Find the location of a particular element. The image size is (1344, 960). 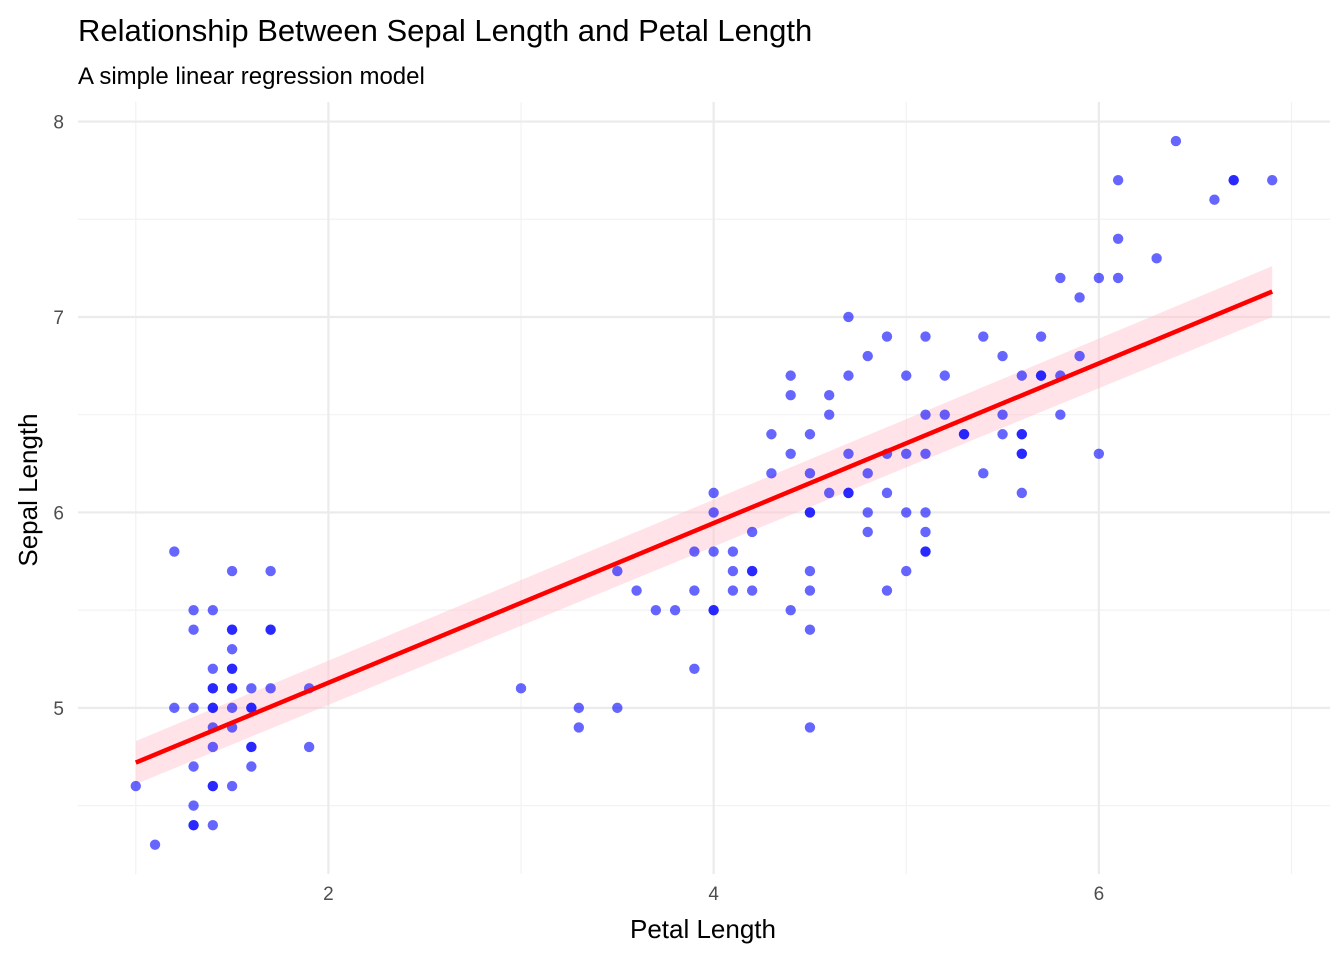

x-axis-ticks: 2 4 6 is located at coordinates (713, 894).